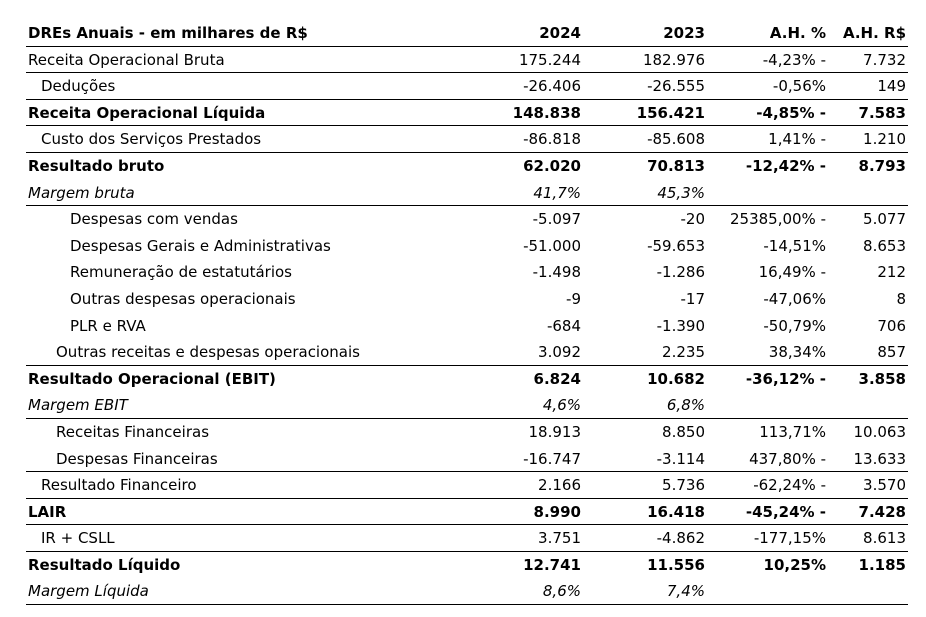 The height and width of the screenshot is (617, 926). Describe the element at coordinates (789, 485) in the screenshot. I see `value-ah-percent: -62,24% -` at that location.